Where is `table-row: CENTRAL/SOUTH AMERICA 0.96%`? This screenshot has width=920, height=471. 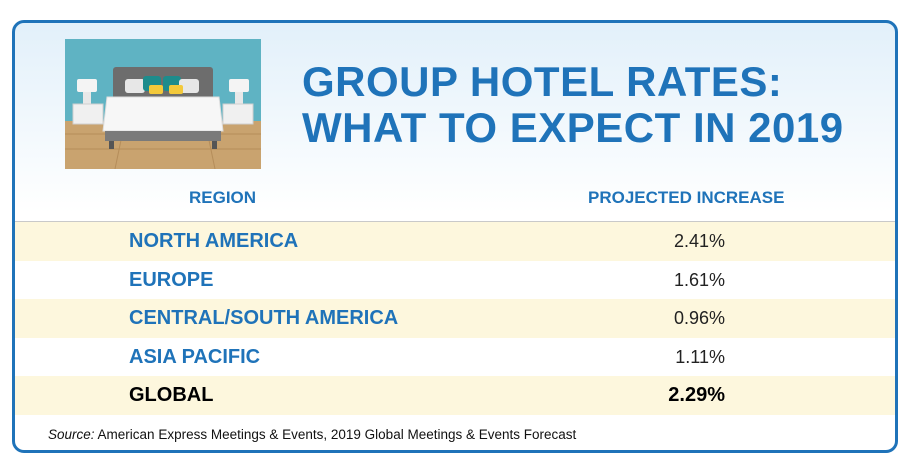 table-row: CENTRAL/SOUTH AMERICA 0.96% is located at coordinates (455, 318).